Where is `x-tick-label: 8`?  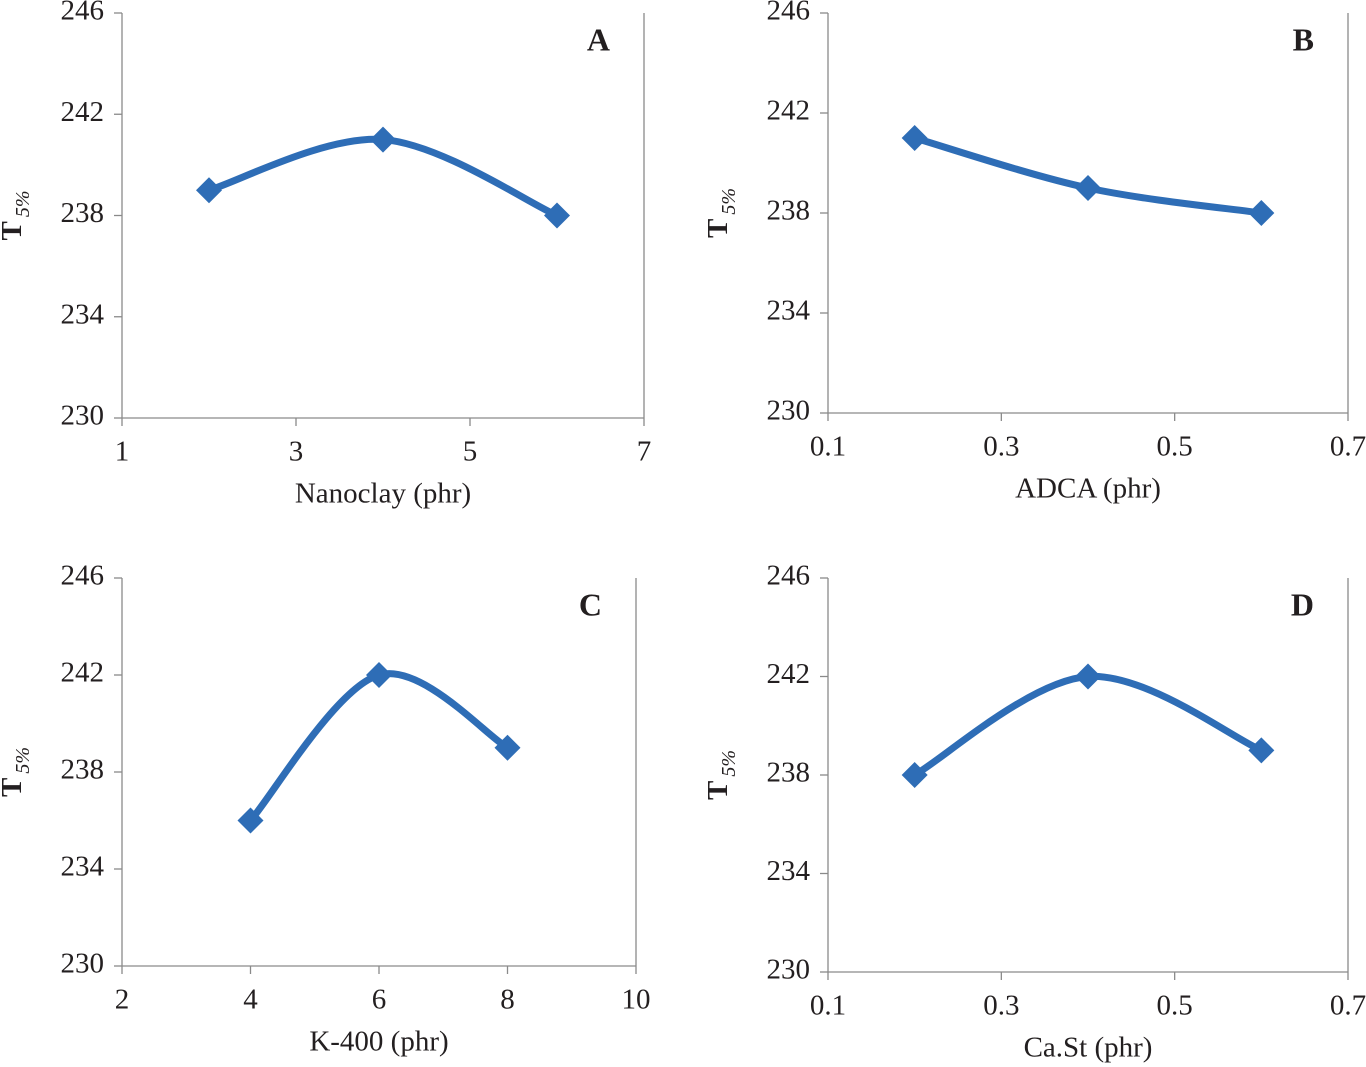 x-tick-label: 8 is located at coordinates (507, 1000).